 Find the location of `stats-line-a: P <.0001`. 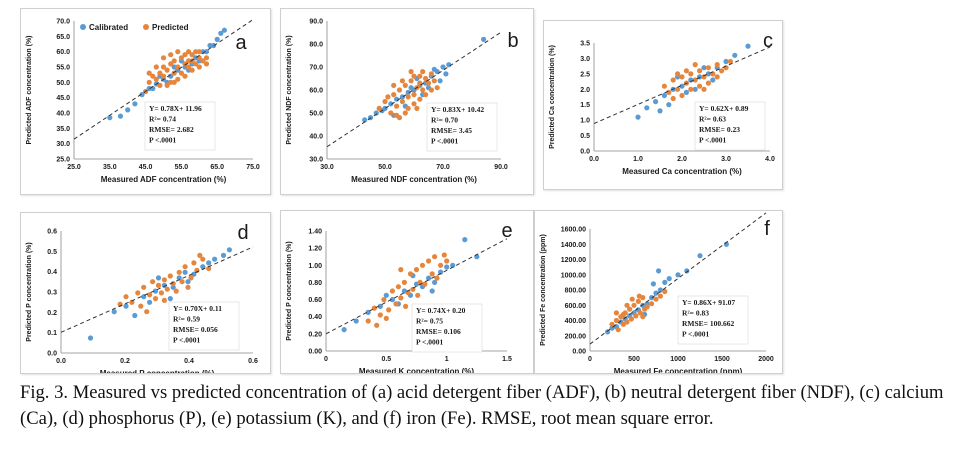

stats-line-a: P <.0001 is located at coordinates (162, 140).